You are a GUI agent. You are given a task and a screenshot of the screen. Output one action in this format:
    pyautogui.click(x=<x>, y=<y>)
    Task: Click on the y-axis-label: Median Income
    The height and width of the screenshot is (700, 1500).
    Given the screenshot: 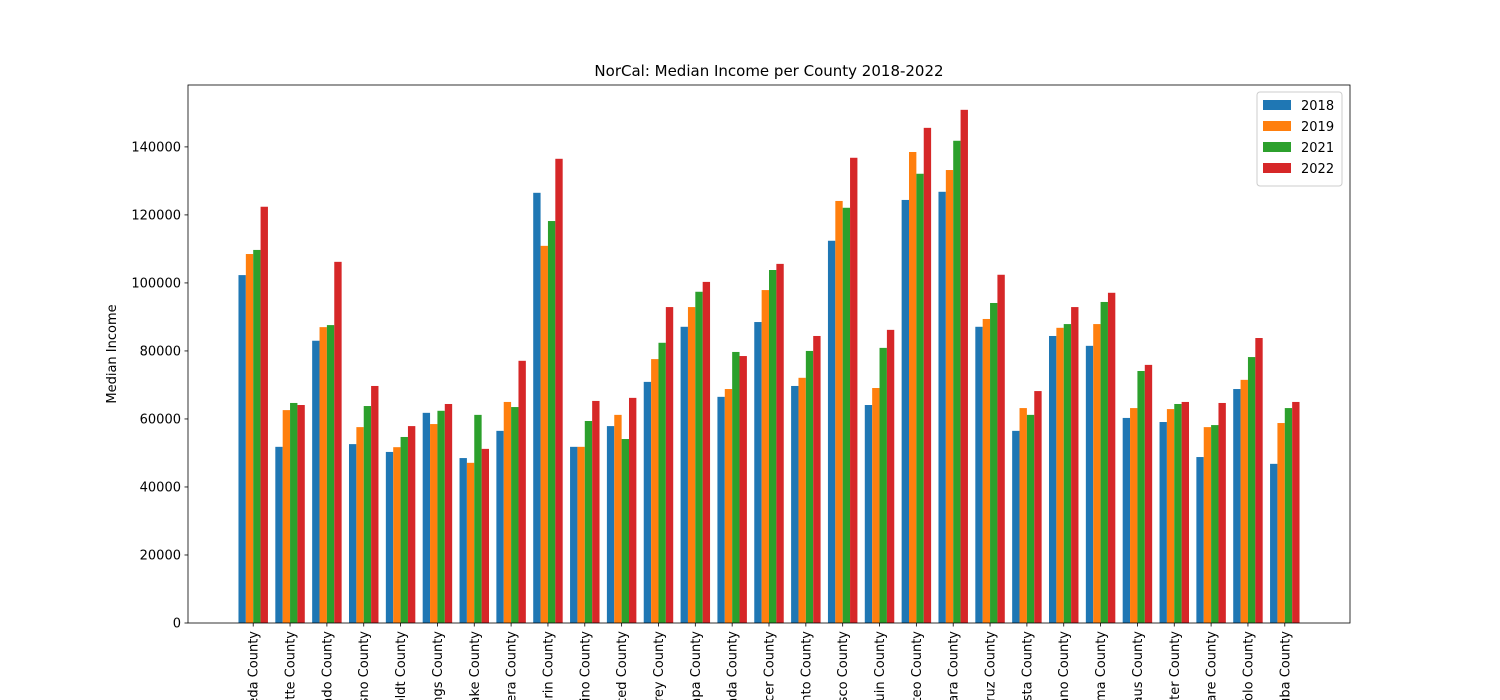 What is the action you would take?
    pyautogui.click(x=112, y=353)
    